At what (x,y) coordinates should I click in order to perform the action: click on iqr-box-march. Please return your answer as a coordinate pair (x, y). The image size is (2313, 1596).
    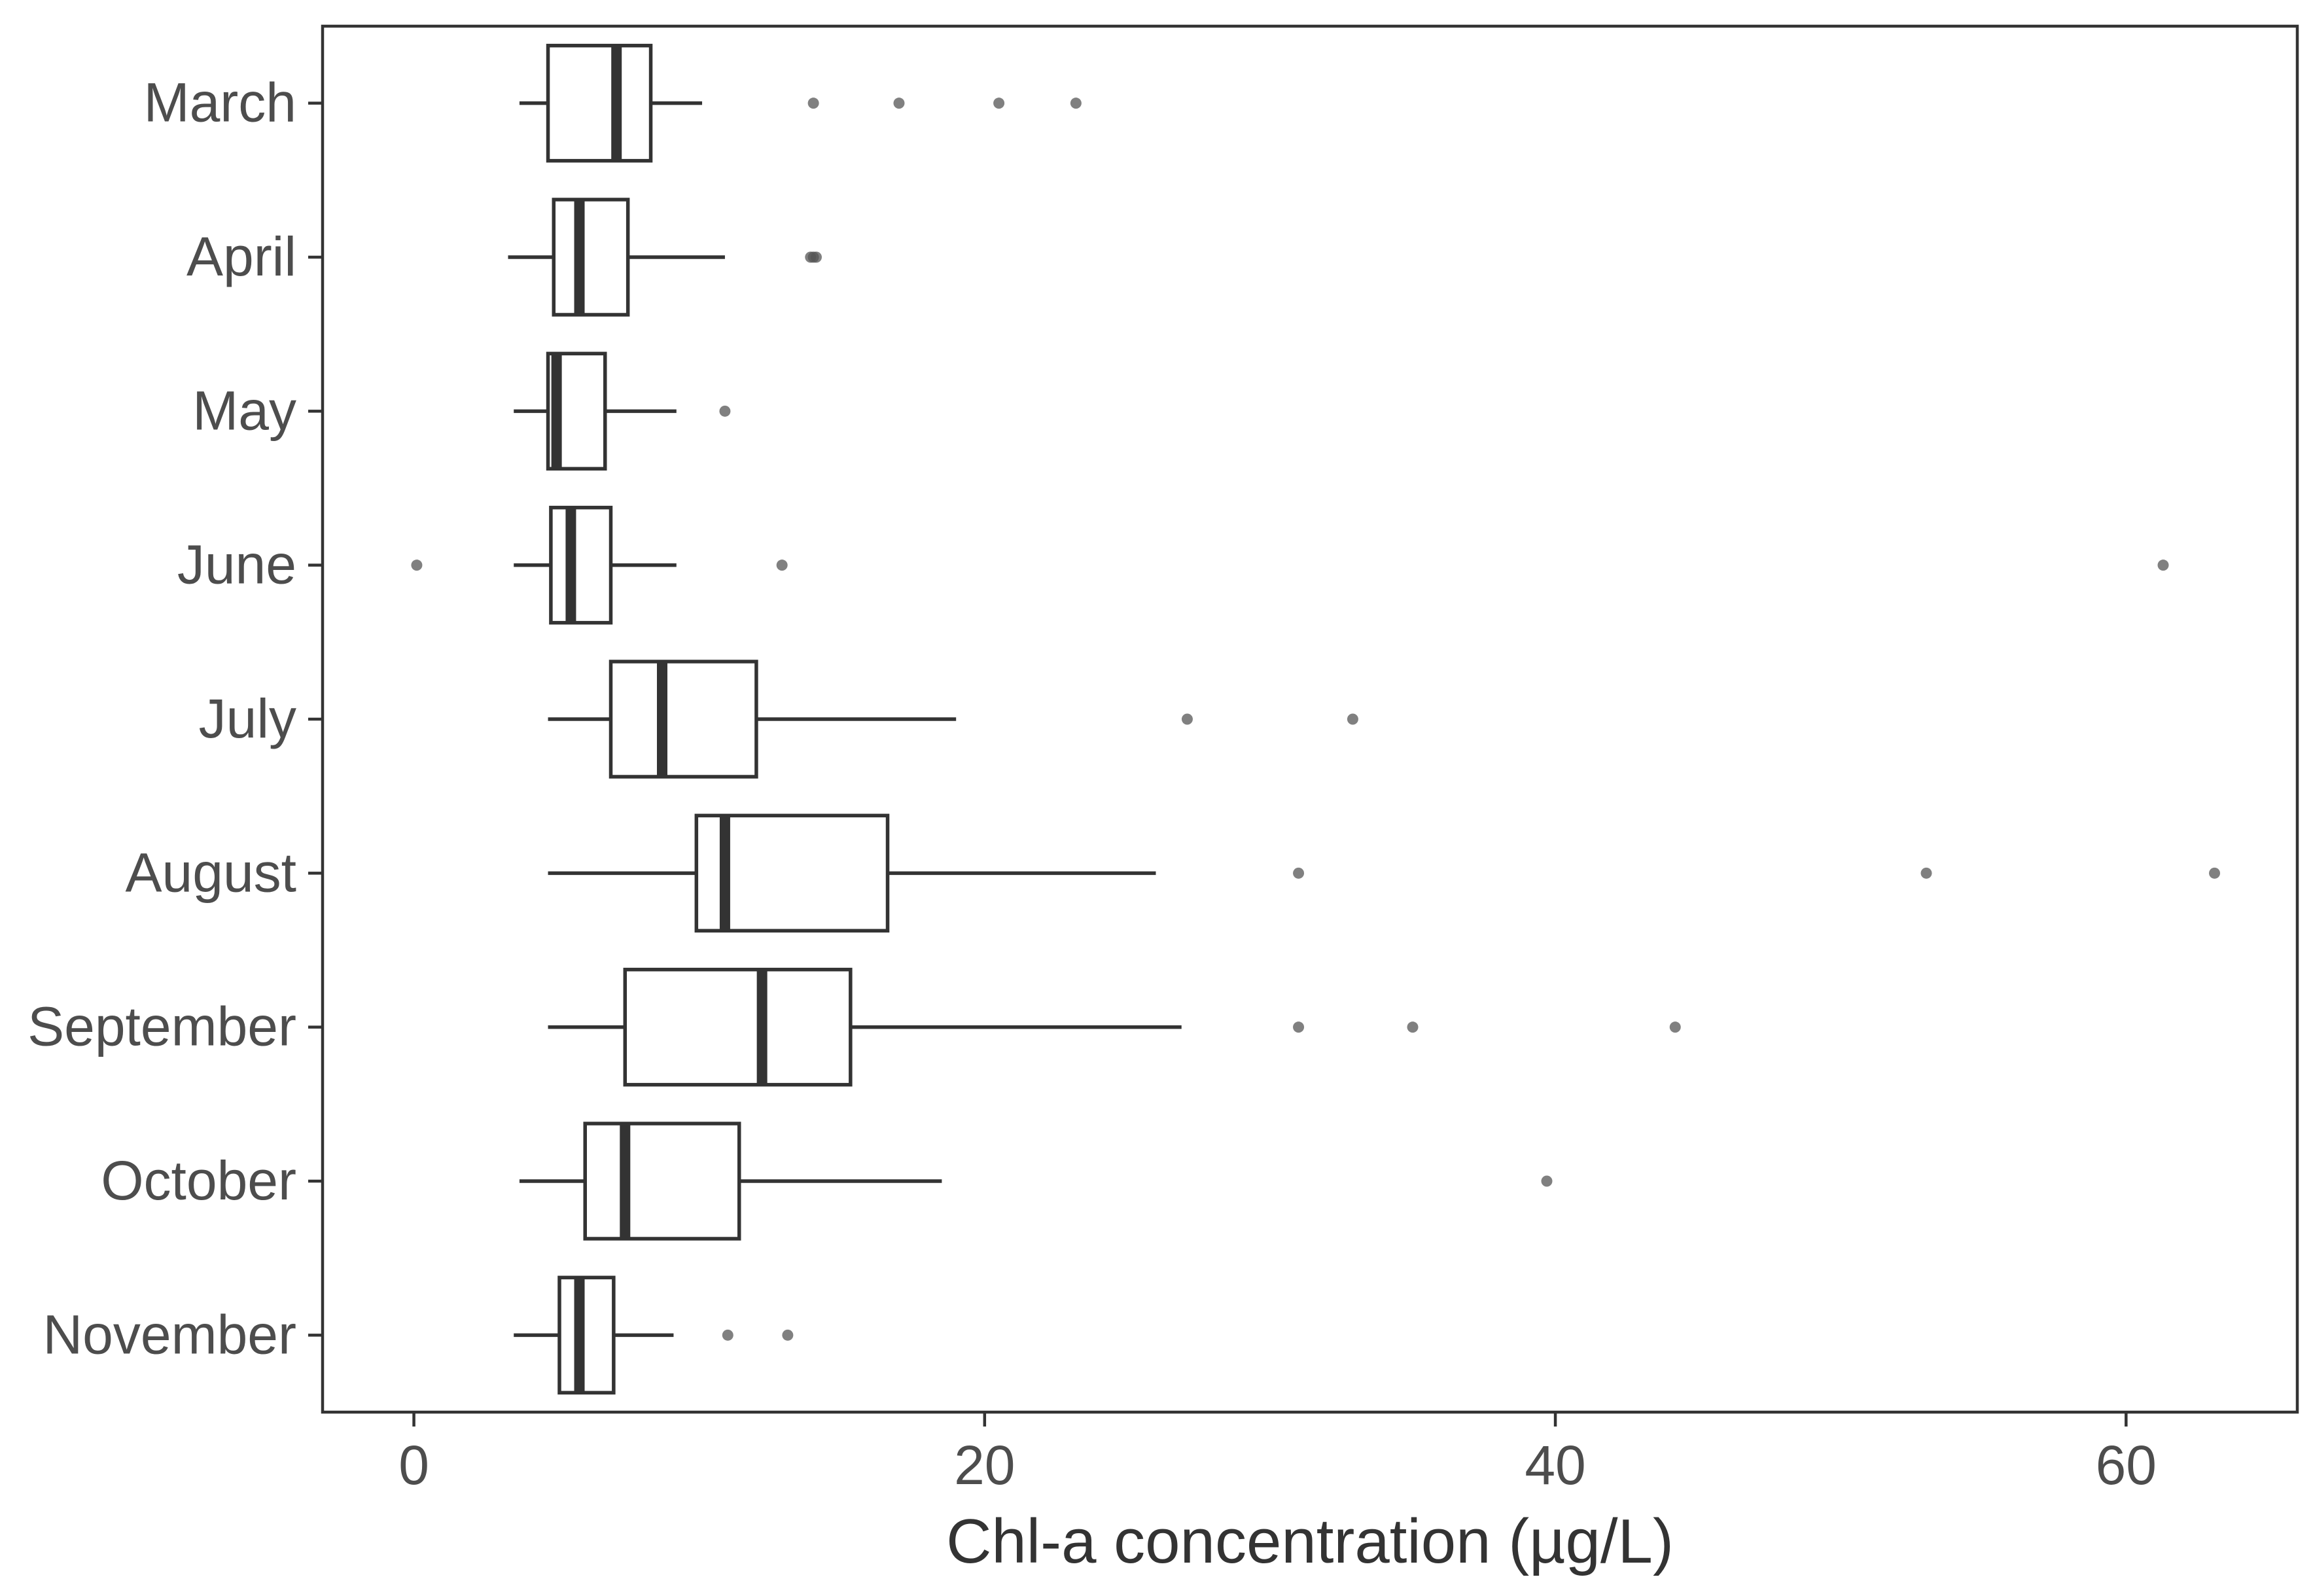
    Looking at the image, I should click on (599, 103).